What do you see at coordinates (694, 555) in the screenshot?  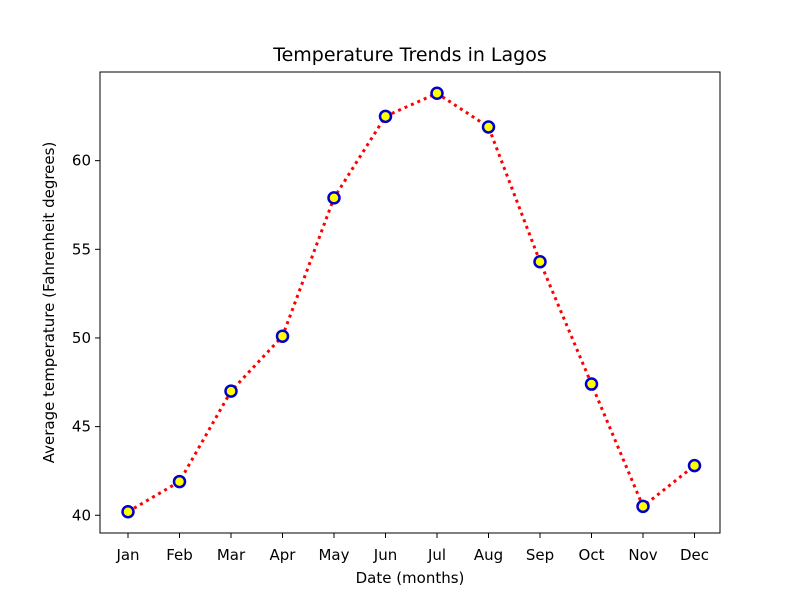 I see `x-tick-label: Dec` at bounding box center [694, 555].